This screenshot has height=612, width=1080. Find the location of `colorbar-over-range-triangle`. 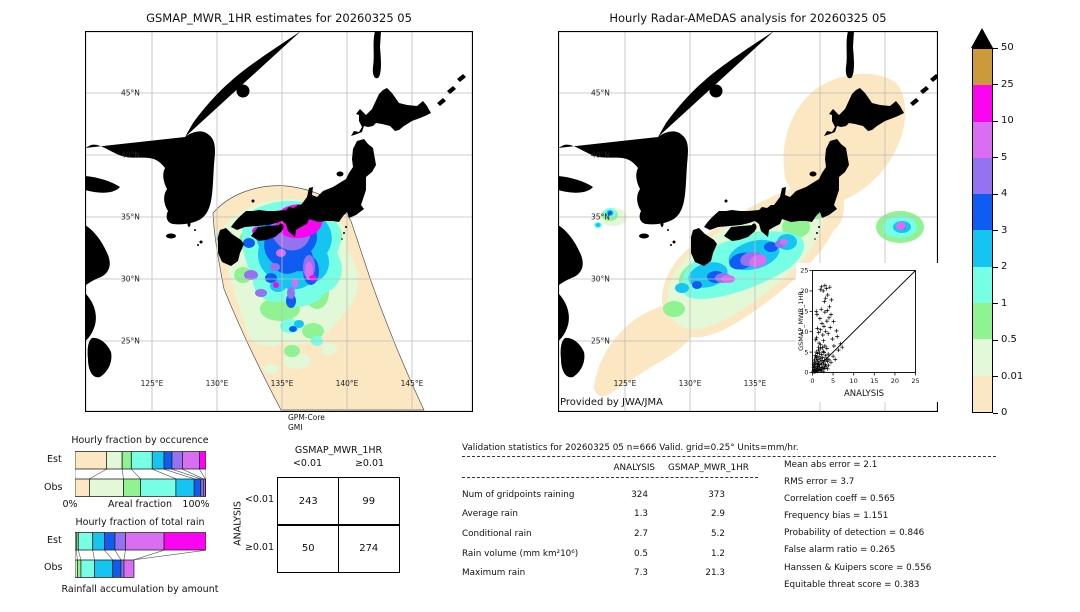

colorbar-over-range-triangle is located at coordinates (982, 38).